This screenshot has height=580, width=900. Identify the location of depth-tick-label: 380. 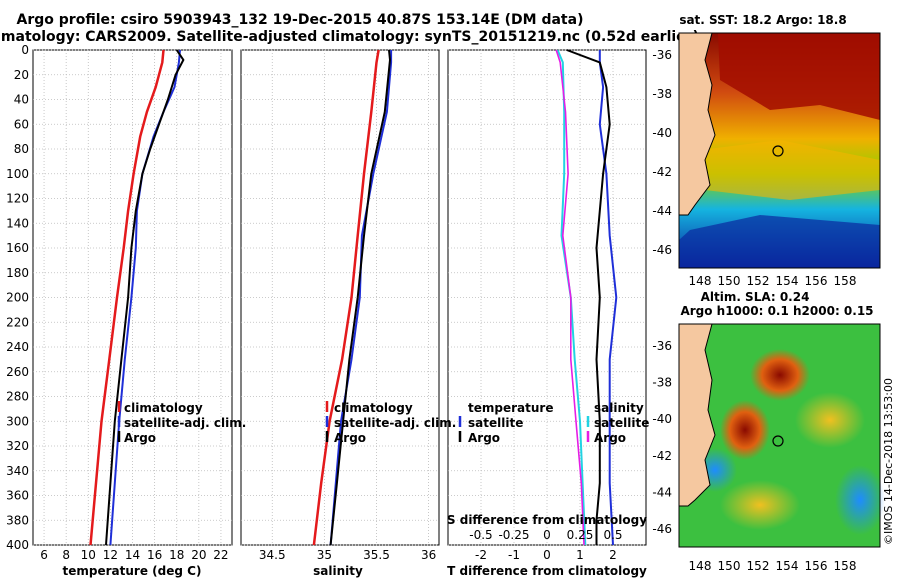
(17, 520).